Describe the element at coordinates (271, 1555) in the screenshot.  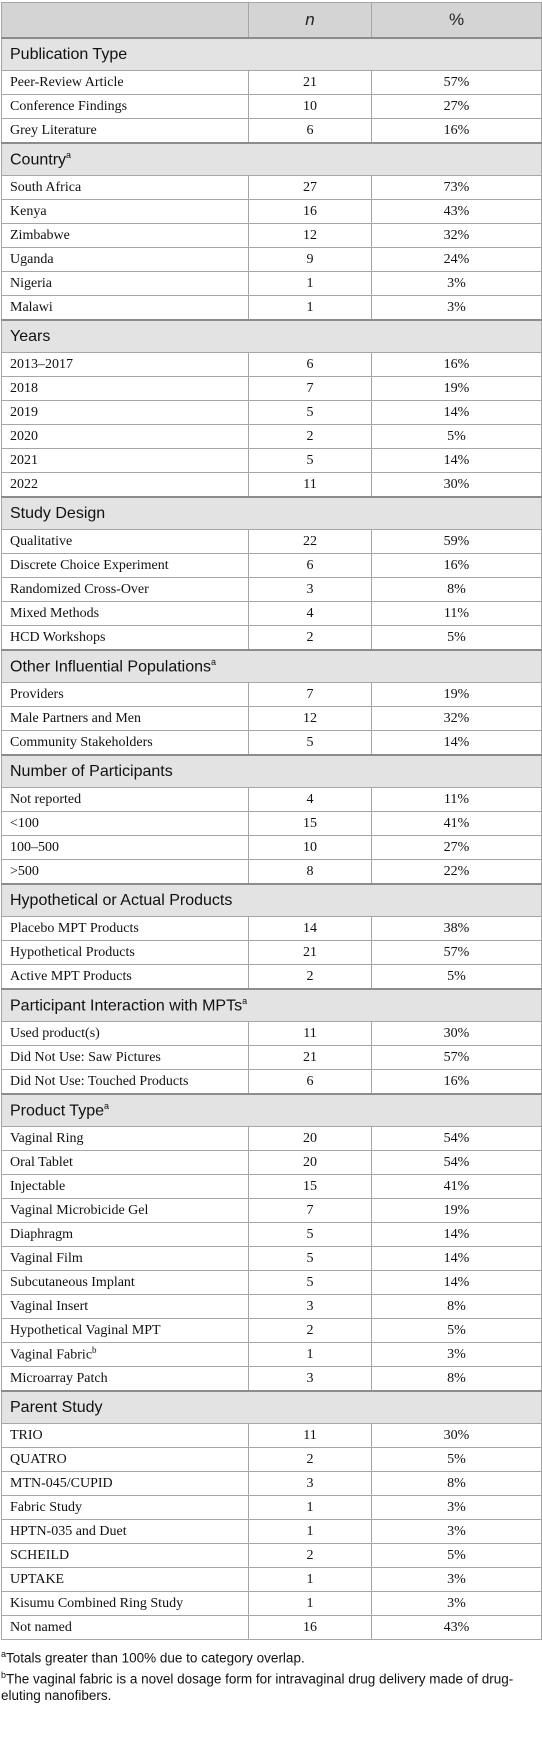
I see `data-row: SCHEILD 2 5%` at that location.